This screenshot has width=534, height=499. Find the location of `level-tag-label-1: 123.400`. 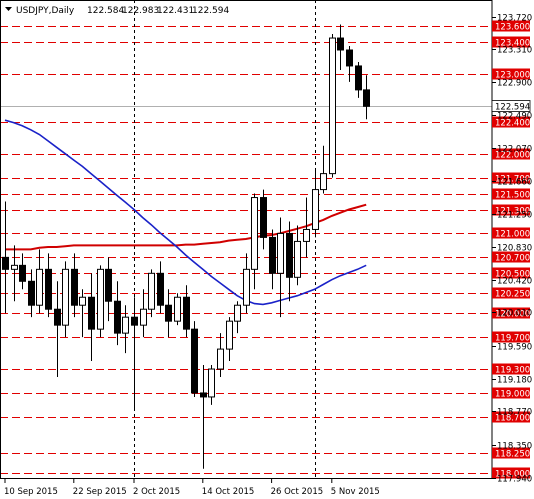

level-tag-label-1: 123.400 is located at coordinates (512, 44).